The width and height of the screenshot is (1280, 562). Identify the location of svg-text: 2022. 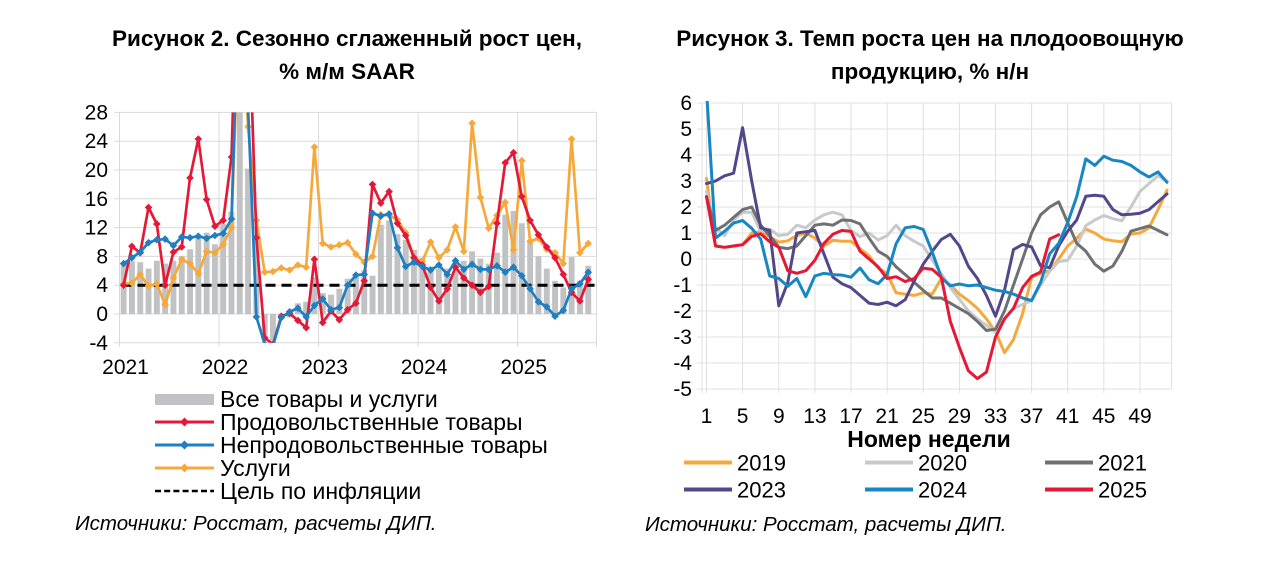
(225, 367).